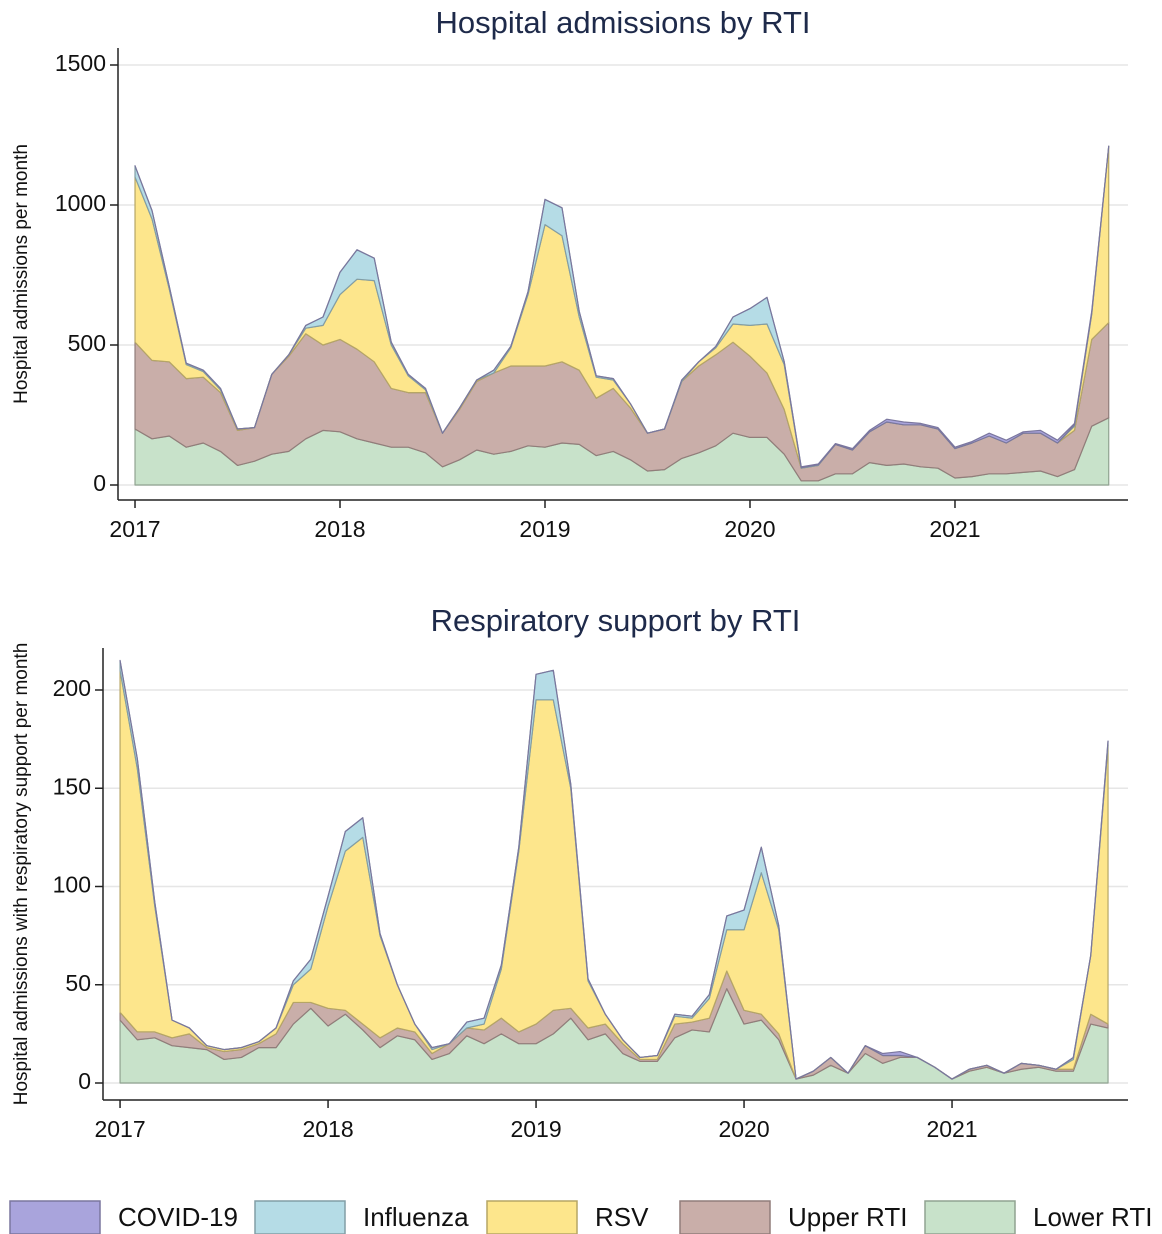 This screenshot has width=1162, height=1234. I want to click on y-tick-label: 100, so click(72, 885).